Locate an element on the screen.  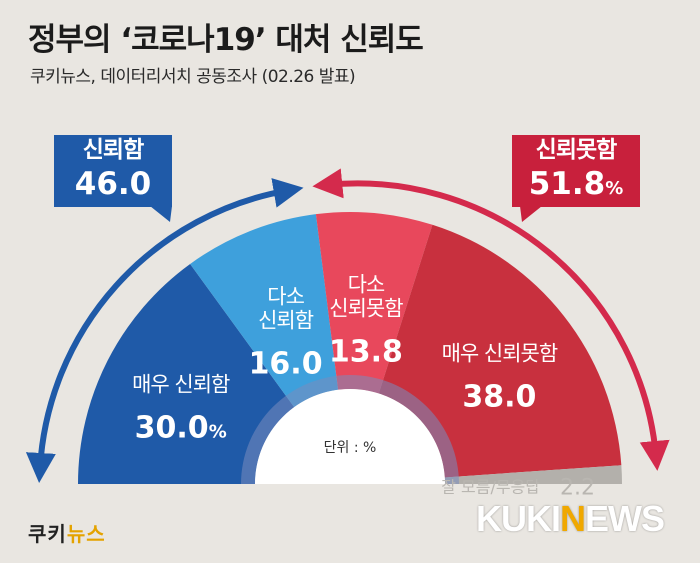
trust-callout-value: 46.0 is located at coordinates (113, 184).